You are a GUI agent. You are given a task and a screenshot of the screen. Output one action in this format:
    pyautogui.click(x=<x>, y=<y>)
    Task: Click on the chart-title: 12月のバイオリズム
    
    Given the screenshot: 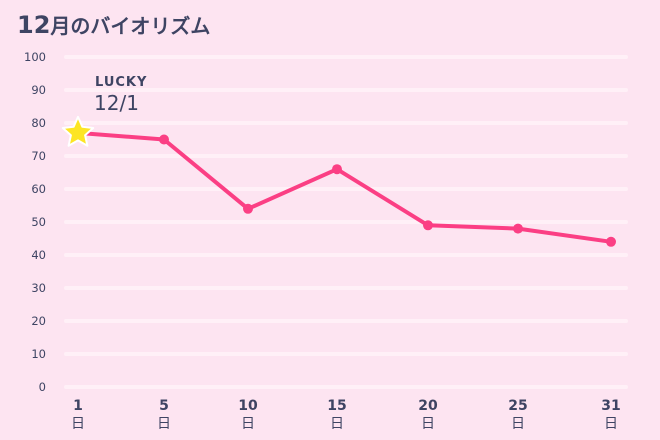 What is the action you would take?
    pyautogui.click(x=113, y=24)
    